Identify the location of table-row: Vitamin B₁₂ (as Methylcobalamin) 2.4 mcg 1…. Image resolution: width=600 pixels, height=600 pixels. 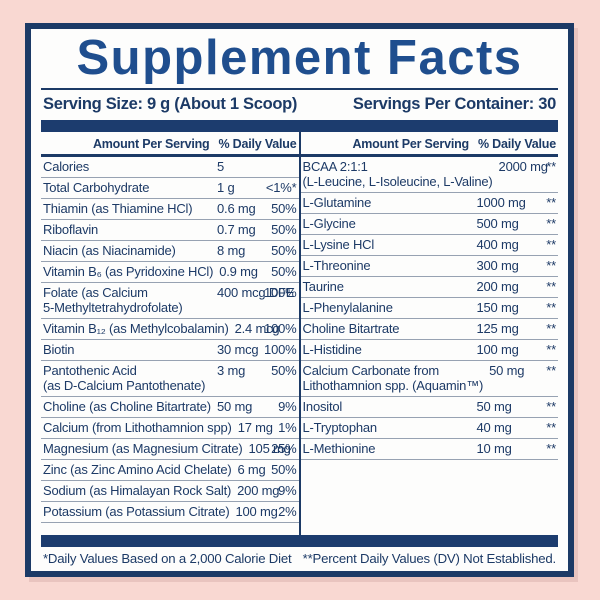
(170, 329).